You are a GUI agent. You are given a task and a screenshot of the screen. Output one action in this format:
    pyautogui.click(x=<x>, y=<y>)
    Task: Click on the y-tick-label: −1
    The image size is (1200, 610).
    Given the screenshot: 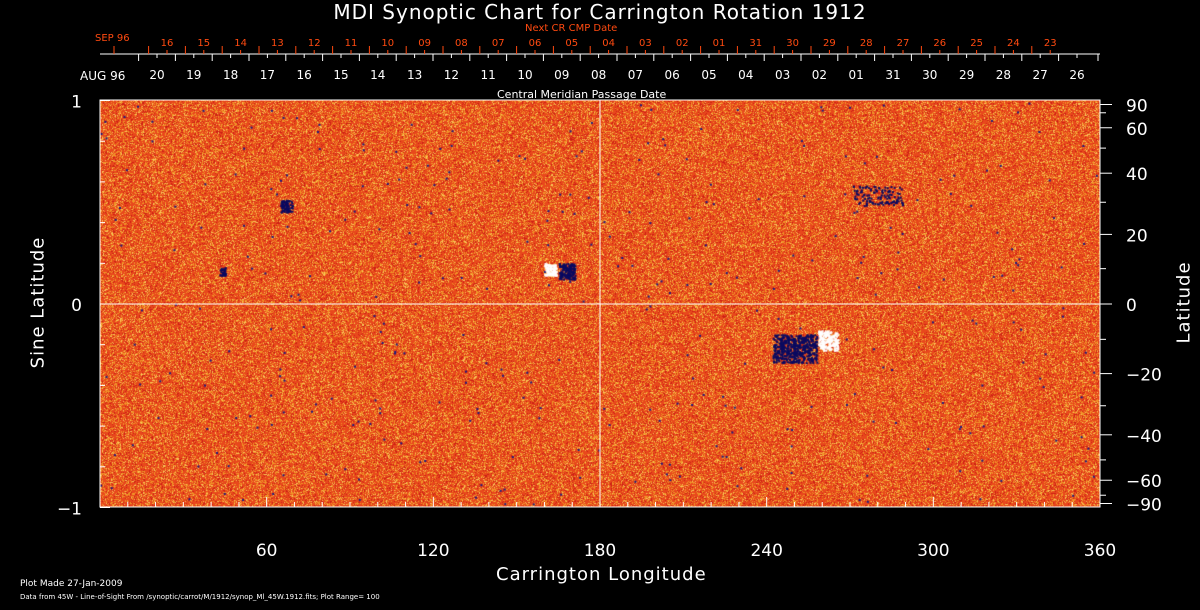 What is the action you would take?
    pyautogui.click(x=69, y=510)
    